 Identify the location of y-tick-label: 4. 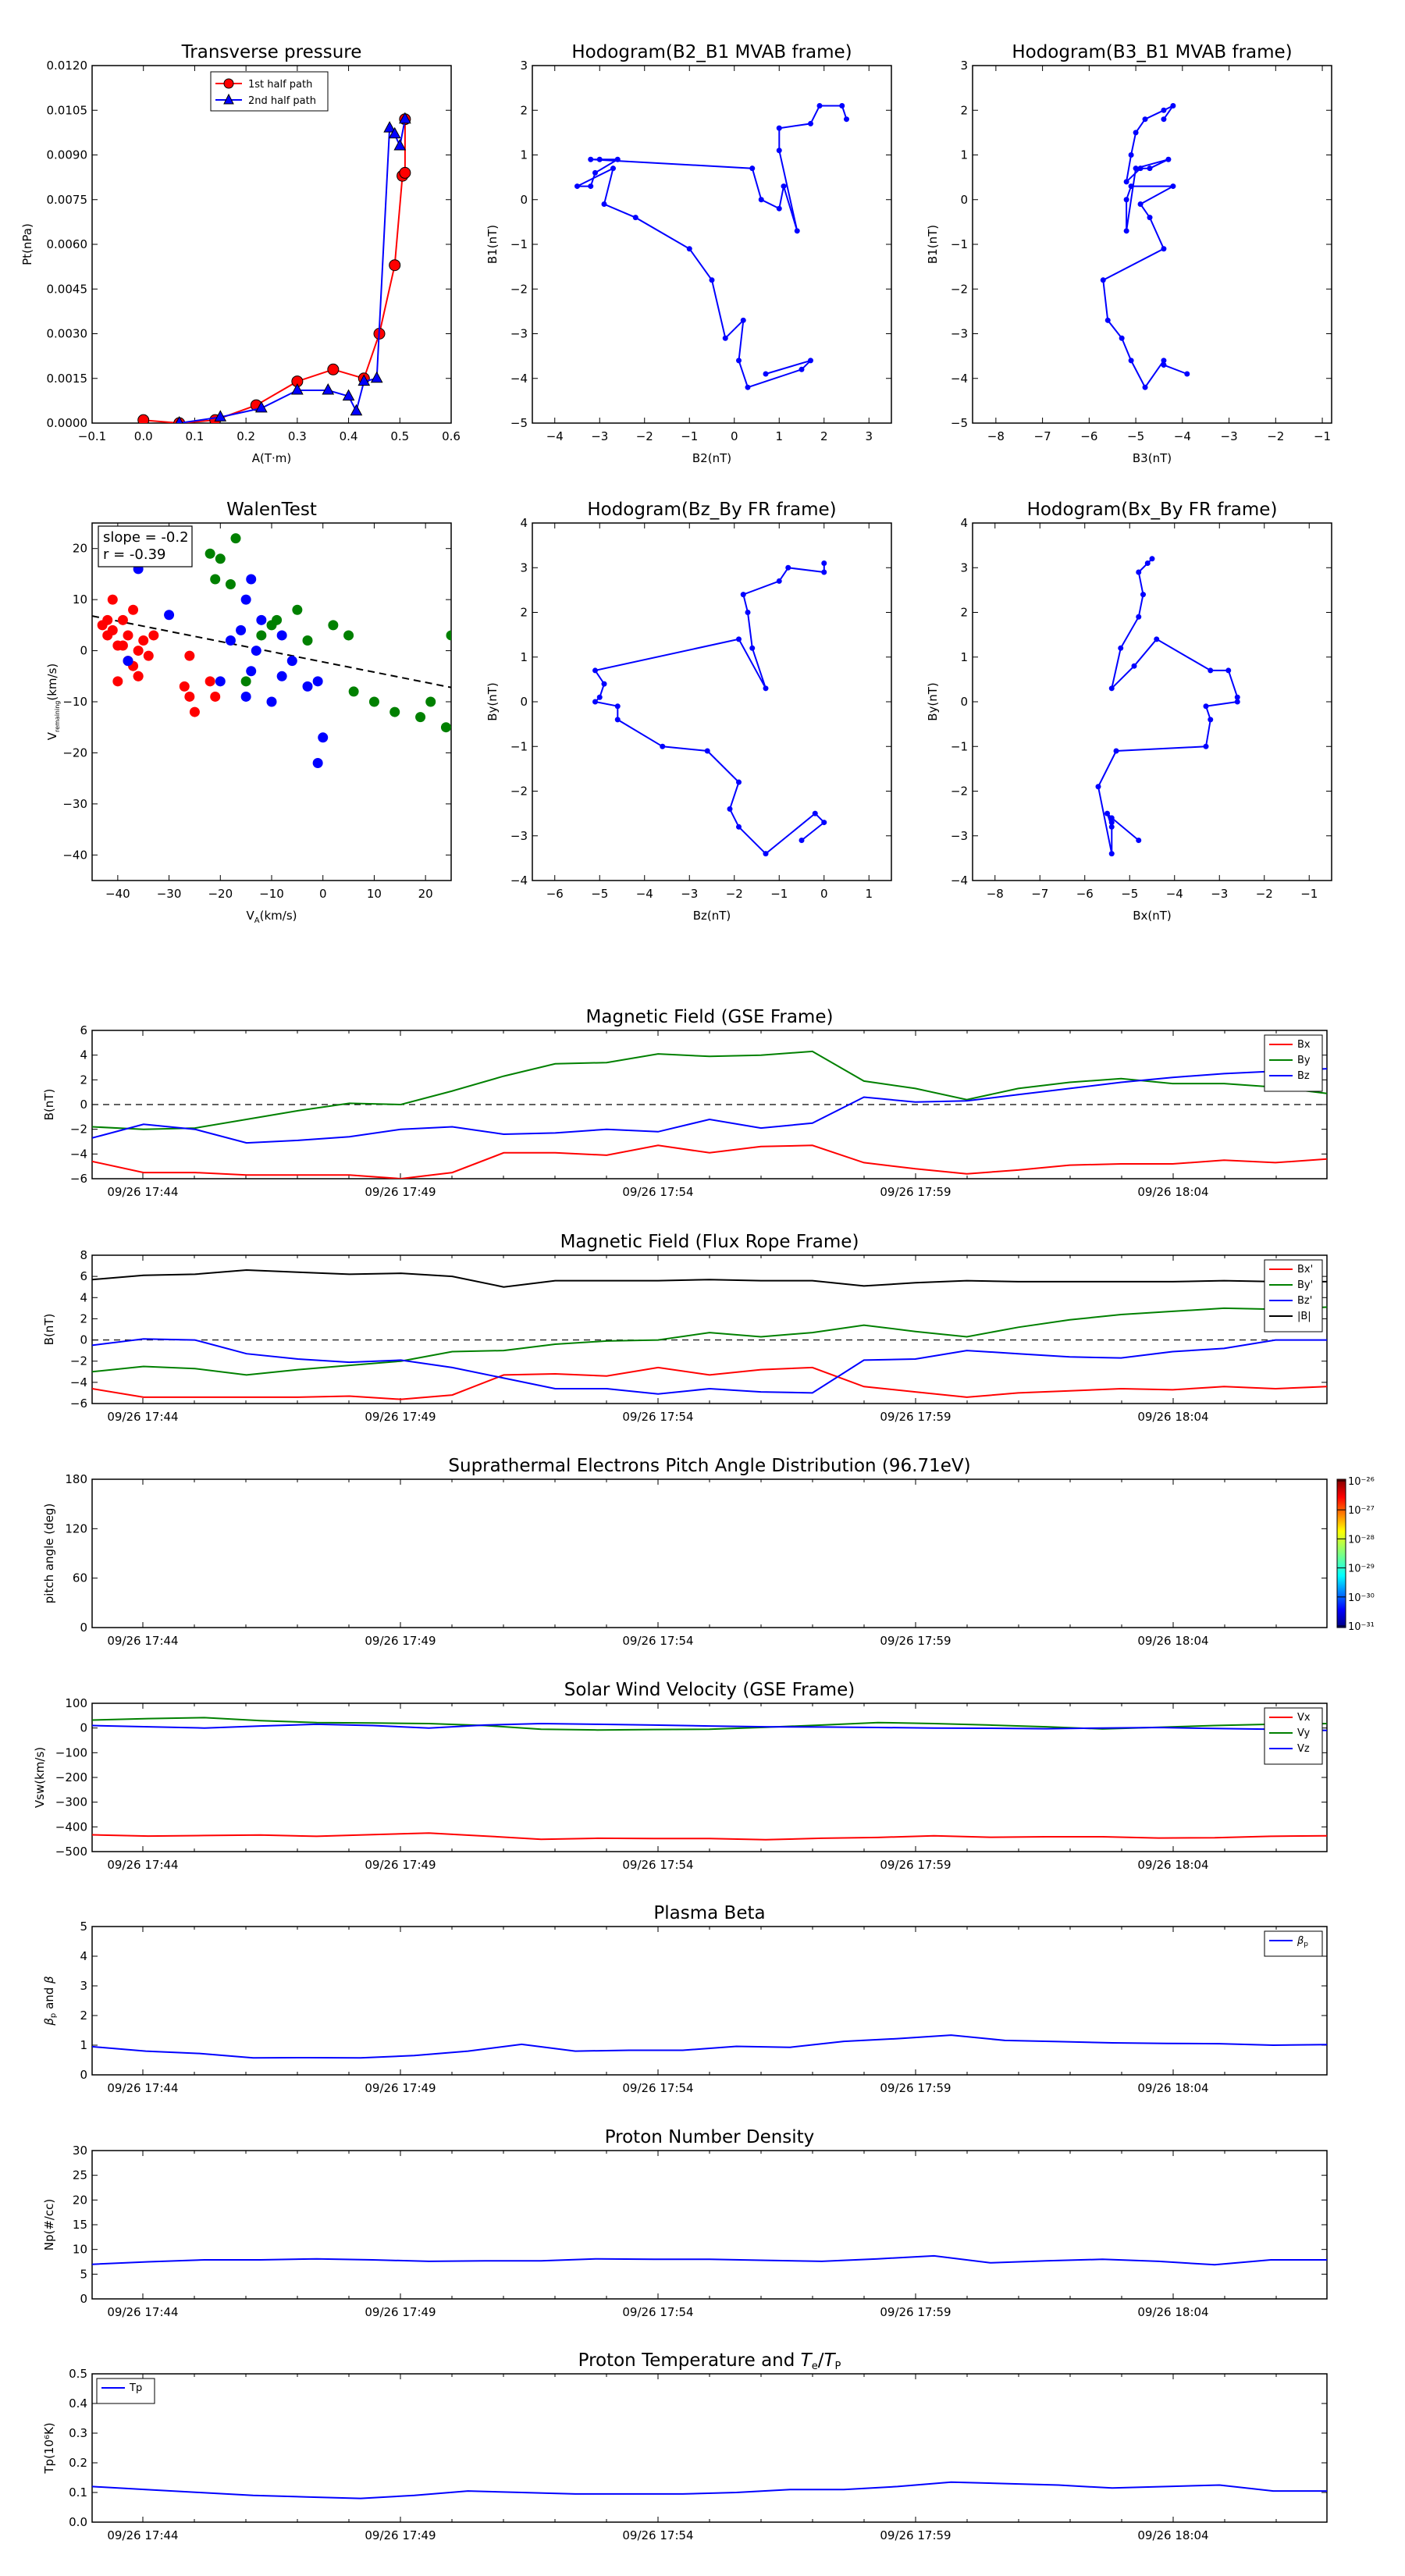
(84, 1055).